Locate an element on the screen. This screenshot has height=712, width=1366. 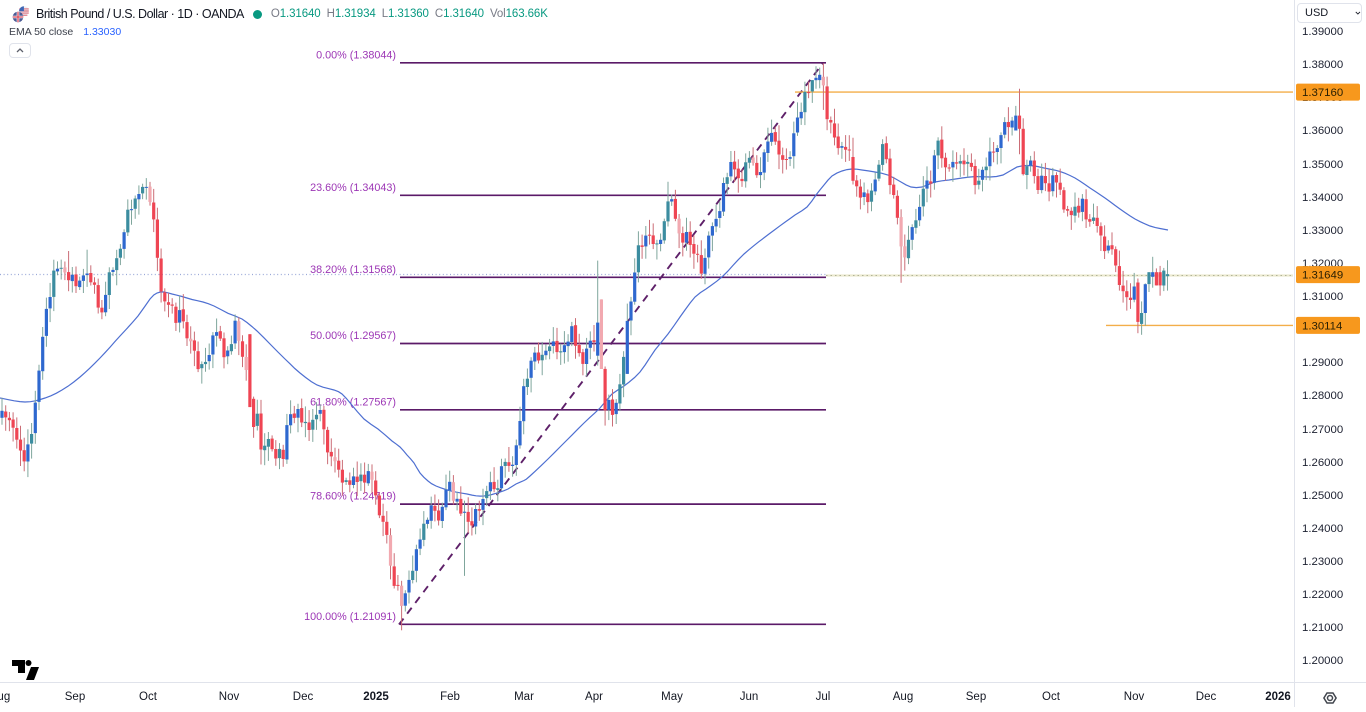
svg-text: 38.20% (1.31568) is located at coordinates (353, 270).